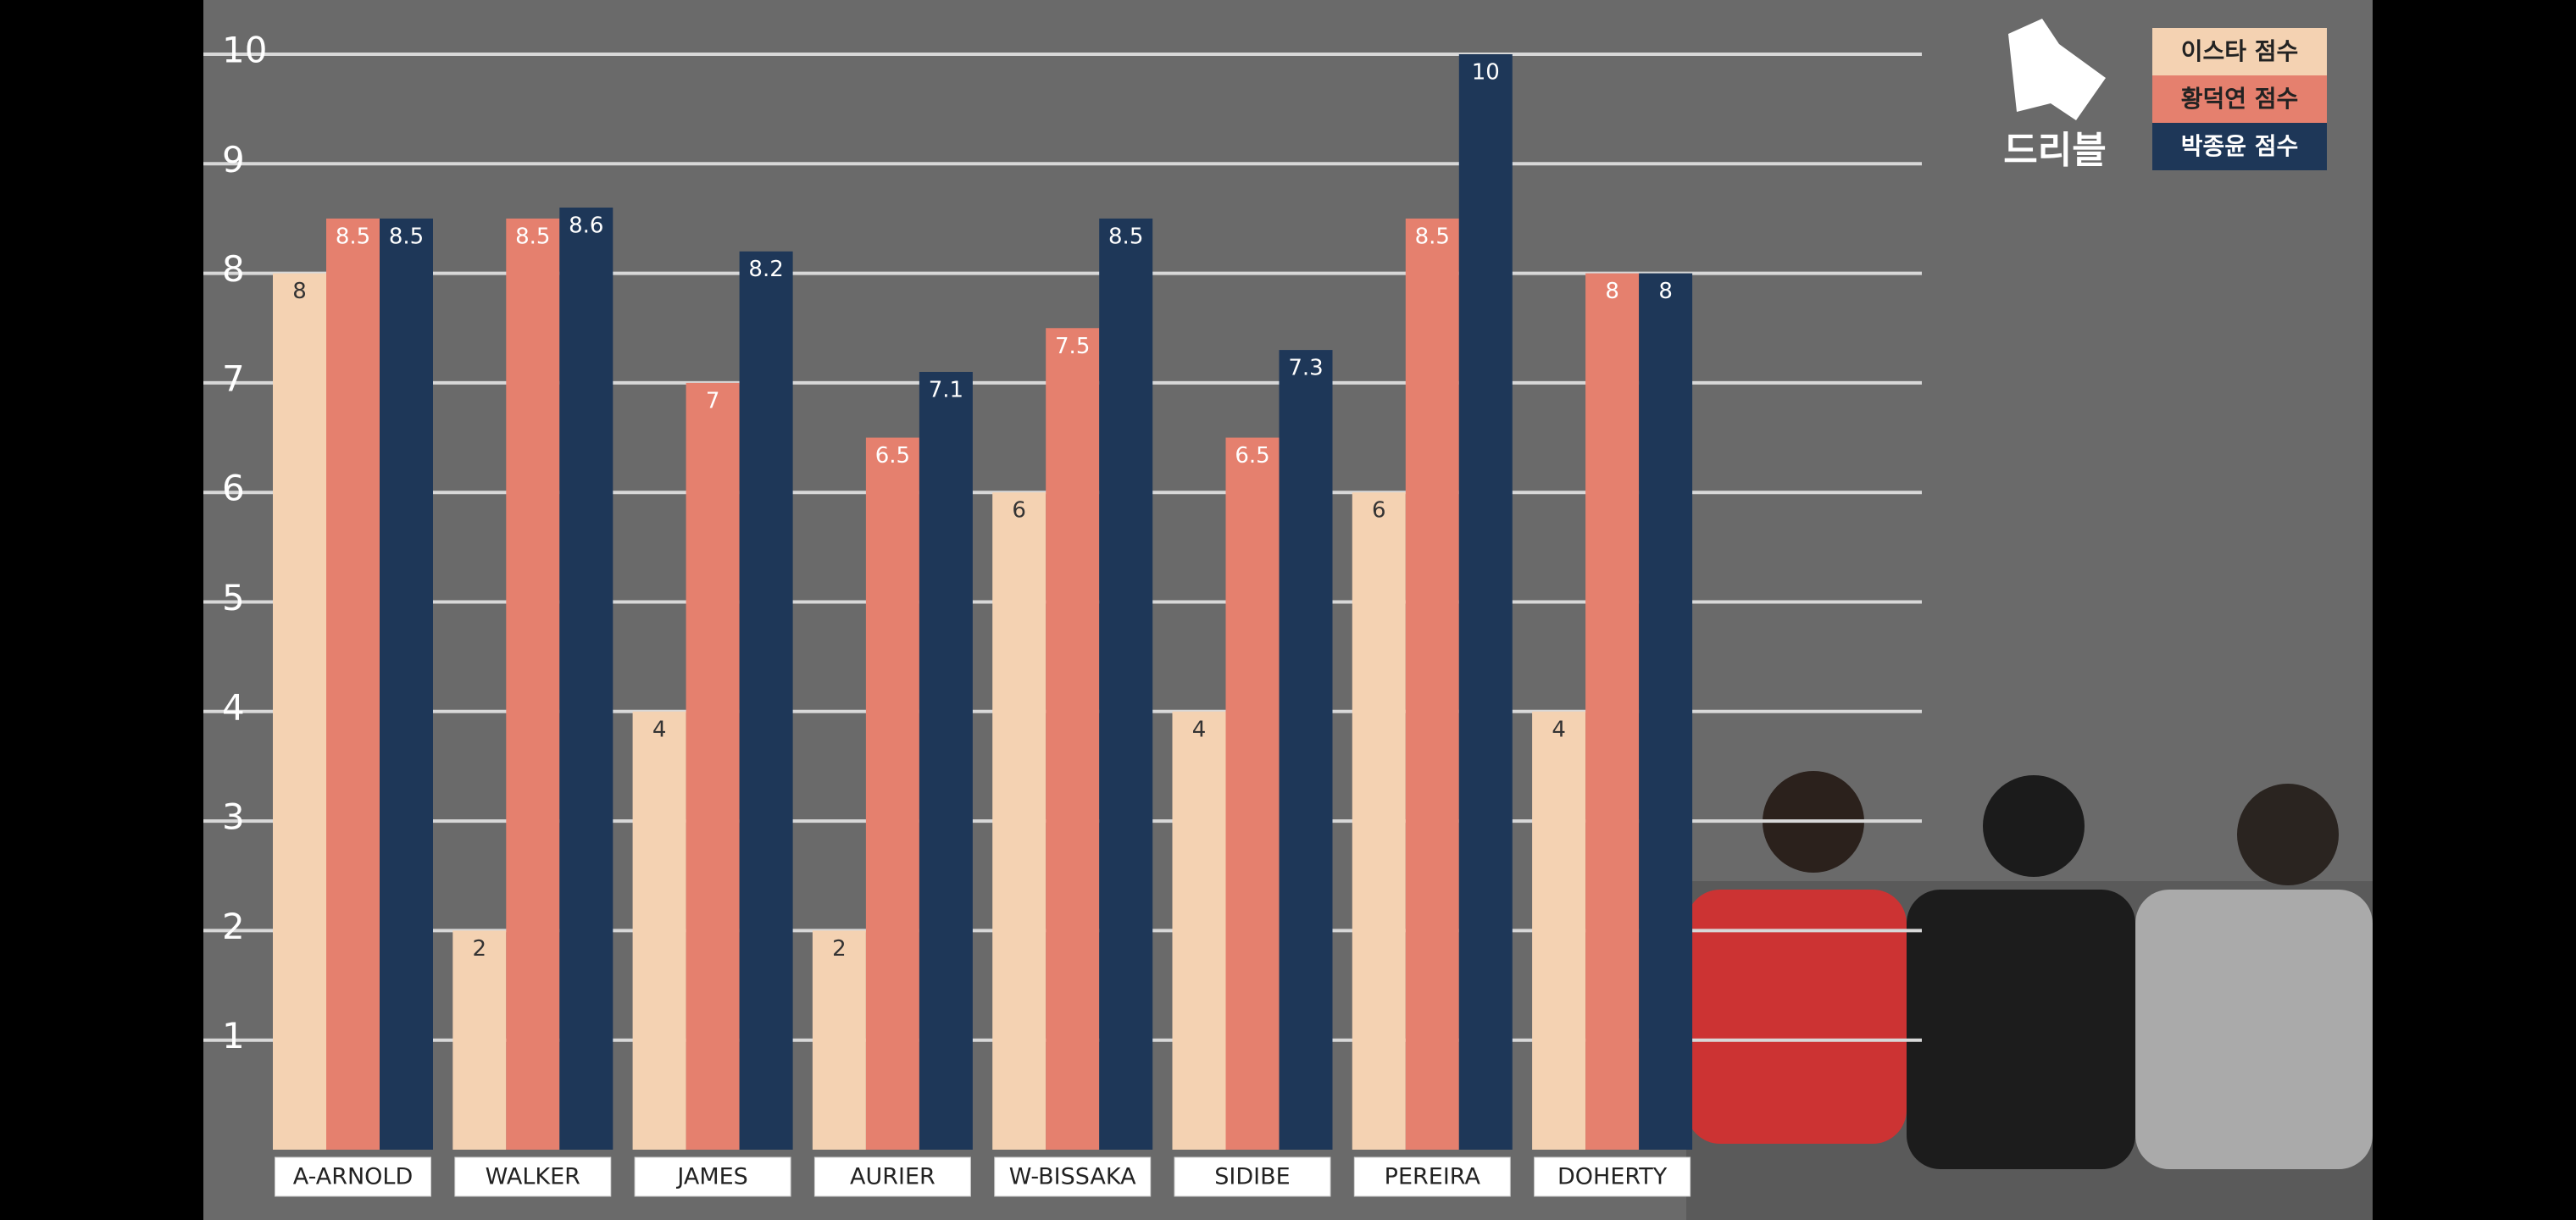  What do you see at coordinates (2054, 150) in the screenshot?
I see `logo-text: 드리블` at bounding box center [2054, 150].